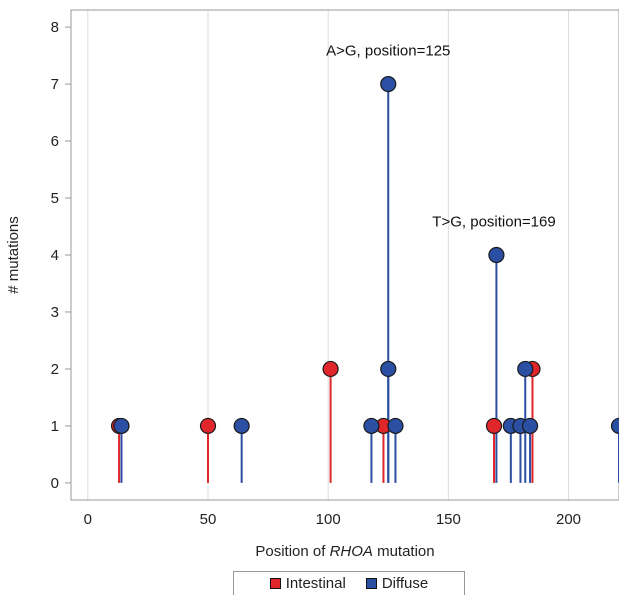  Describe the element at coordinates (448, 519) in the screenshot. I see `x-tick-label: 150` at that location.